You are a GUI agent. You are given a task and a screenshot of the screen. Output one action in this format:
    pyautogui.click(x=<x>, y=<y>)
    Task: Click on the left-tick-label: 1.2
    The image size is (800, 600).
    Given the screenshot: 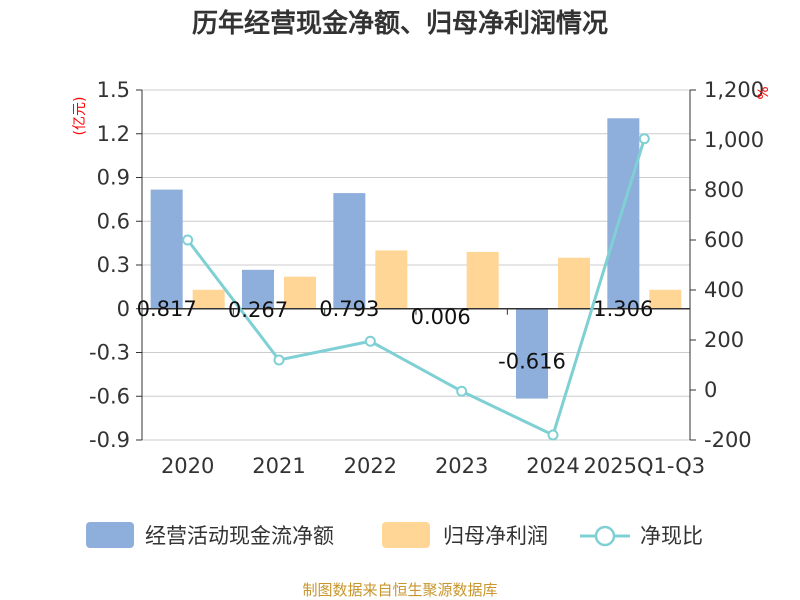 What is the action you would take?
    pyautogui.click(x=113, y=134)
    